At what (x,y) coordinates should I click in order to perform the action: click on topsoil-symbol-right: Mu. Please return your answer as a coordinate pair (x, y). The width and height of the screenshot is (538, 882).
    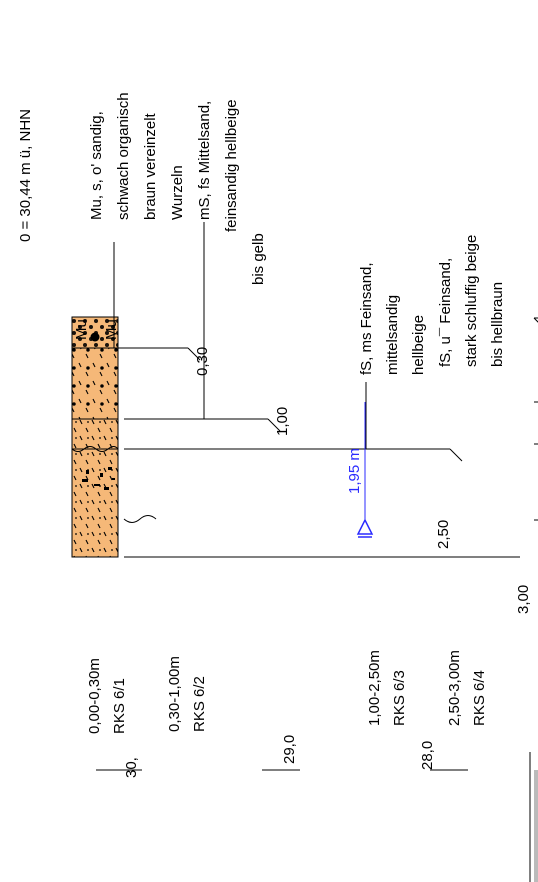
    Looking at the image, I should click on (111, 329).